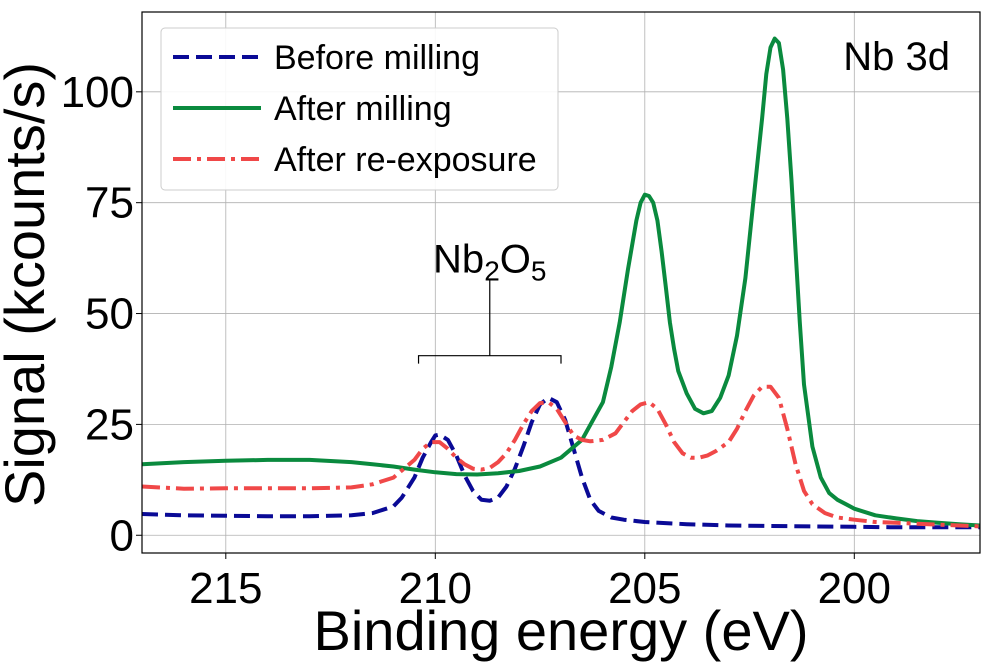  Describe the element at coordinates (539, 270) in the screenshot. I see `annotation-subscript: 5` at that location.